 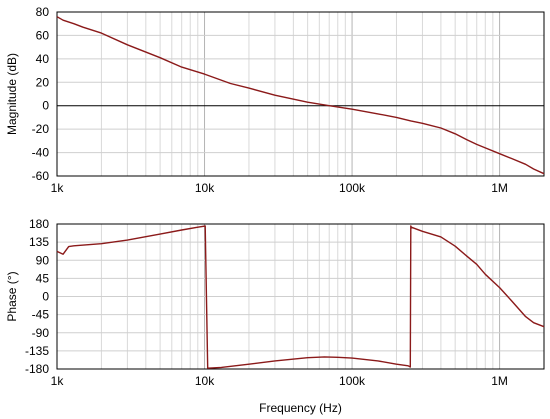 What do you see at coordinates (37, 351) in the screenshot?
I see `phase-y-tick-label: -135` at bounding box center [37, 351].